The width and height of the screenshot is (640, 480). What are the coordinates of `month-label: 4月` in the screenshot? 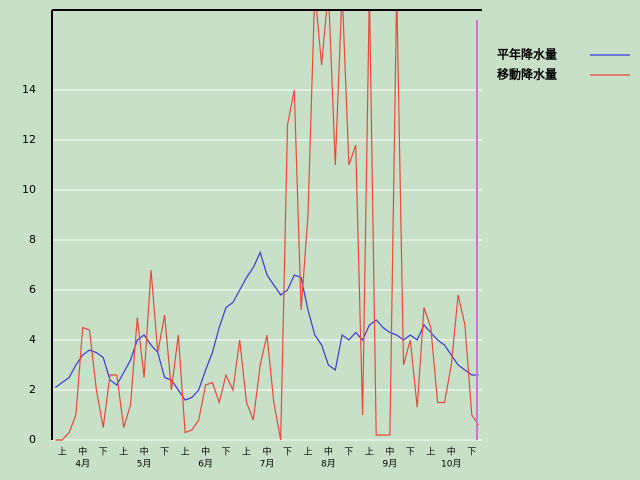 It's located at (82, 464).